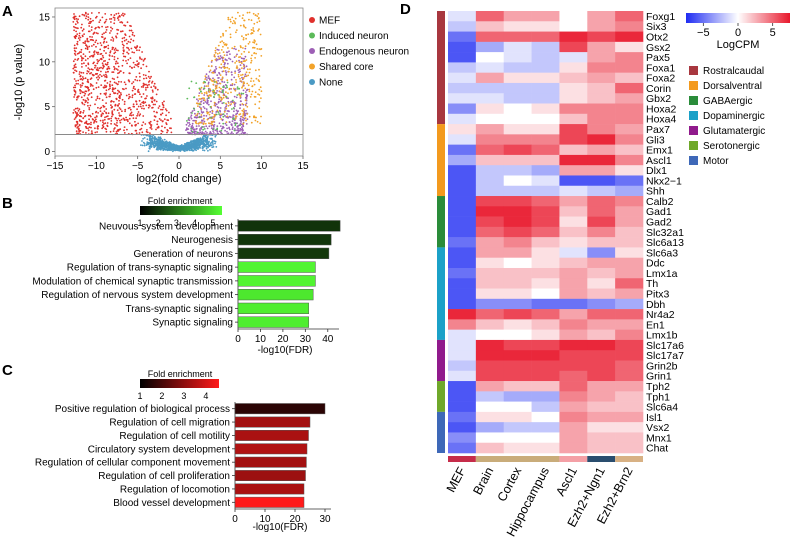  Describe the element at coordinates (346, 67) in the screenshot. I see `volcano-legend-label: Shared core` at that location.